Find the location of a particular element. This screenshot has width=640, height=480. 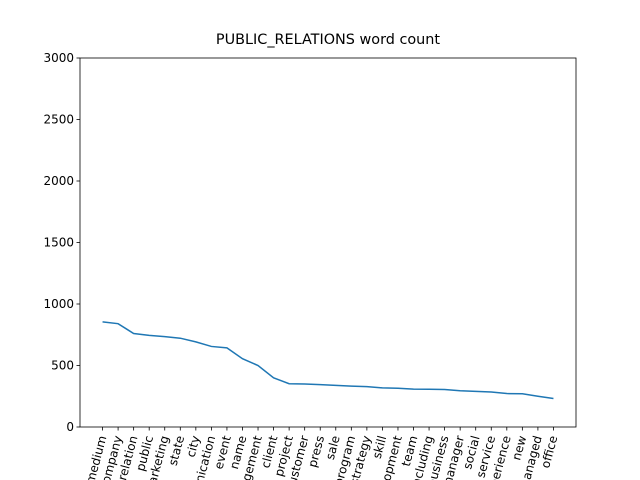

chart-title: PUBLIC_RELATIONS word count is located at coordinates (328, 40).